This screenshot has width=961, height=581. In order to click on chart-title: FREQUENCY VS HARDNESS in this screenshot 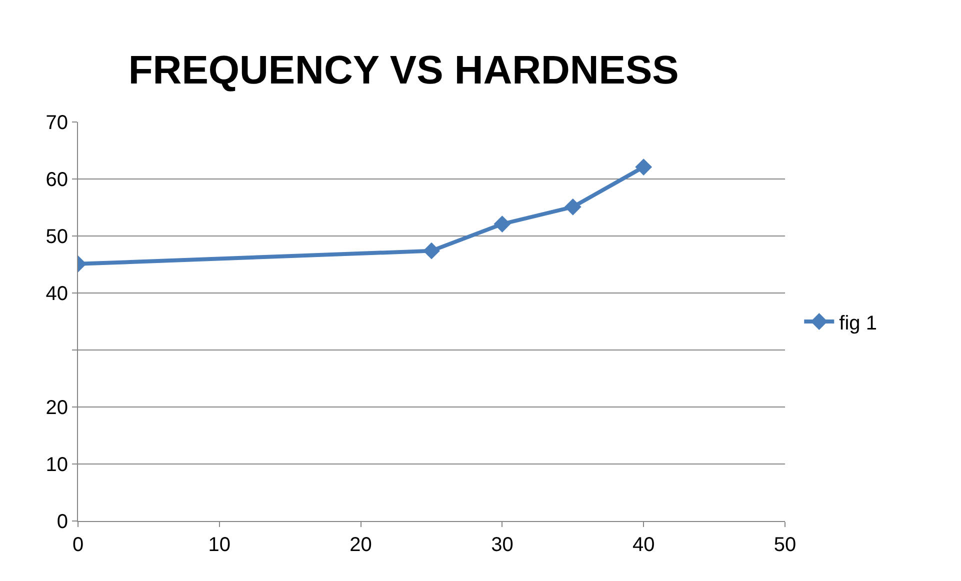, I will do `click(403, 70)`.